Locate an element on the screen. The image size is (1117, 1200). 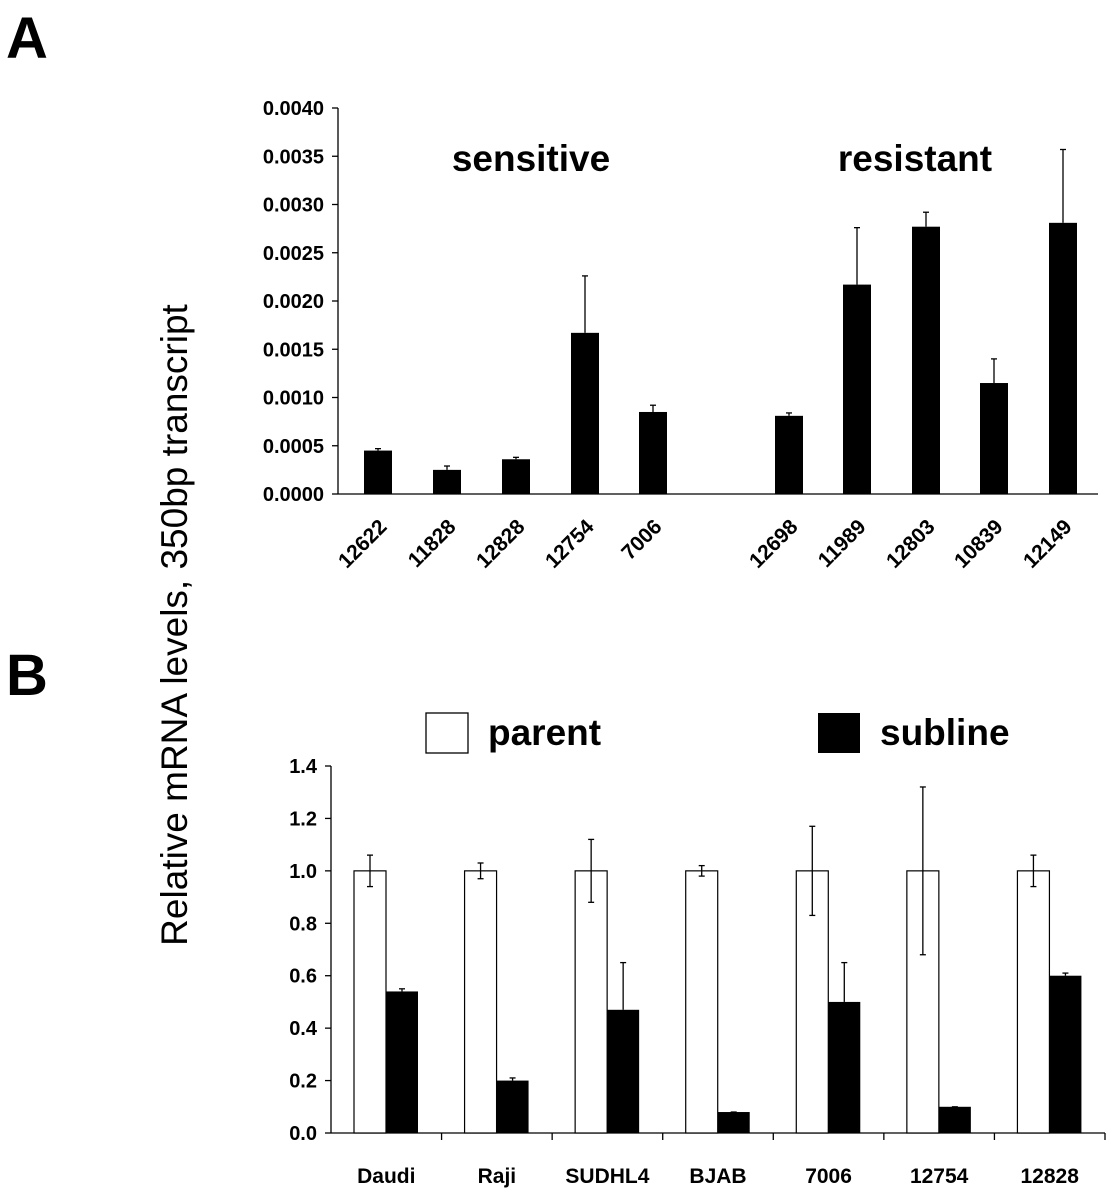
legend-label-subline: subline is located at coordinates (945, 732).